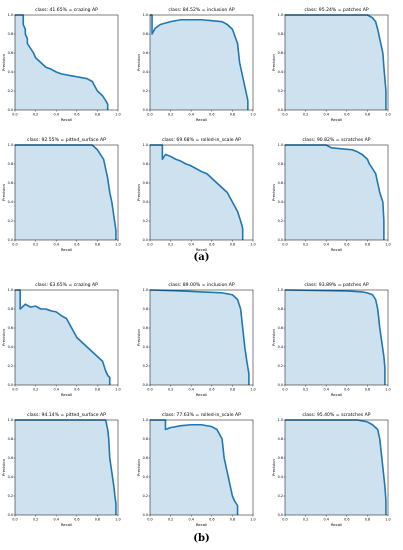  What do you see at coordinates (201, 415) in the screenshot?
I see `chart-title: class: 77.63% = rolled-in_scale AP` at bounding box center [201, 415].